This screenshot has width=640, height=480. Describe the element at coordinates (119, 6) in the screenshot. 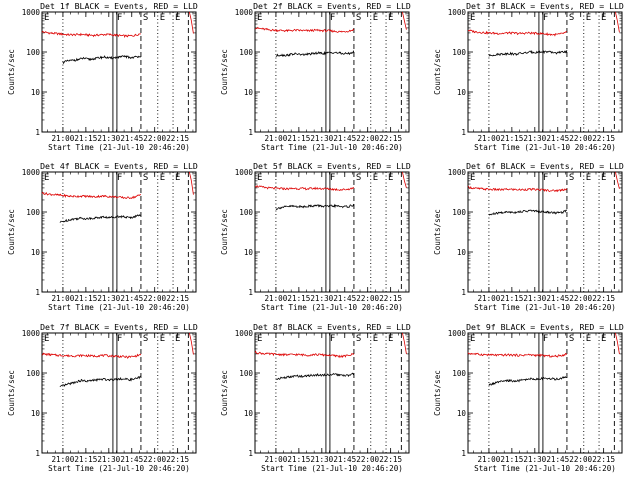

I see `panel-title: Det 1f BLACK = Events, RED = LLD` at that location.